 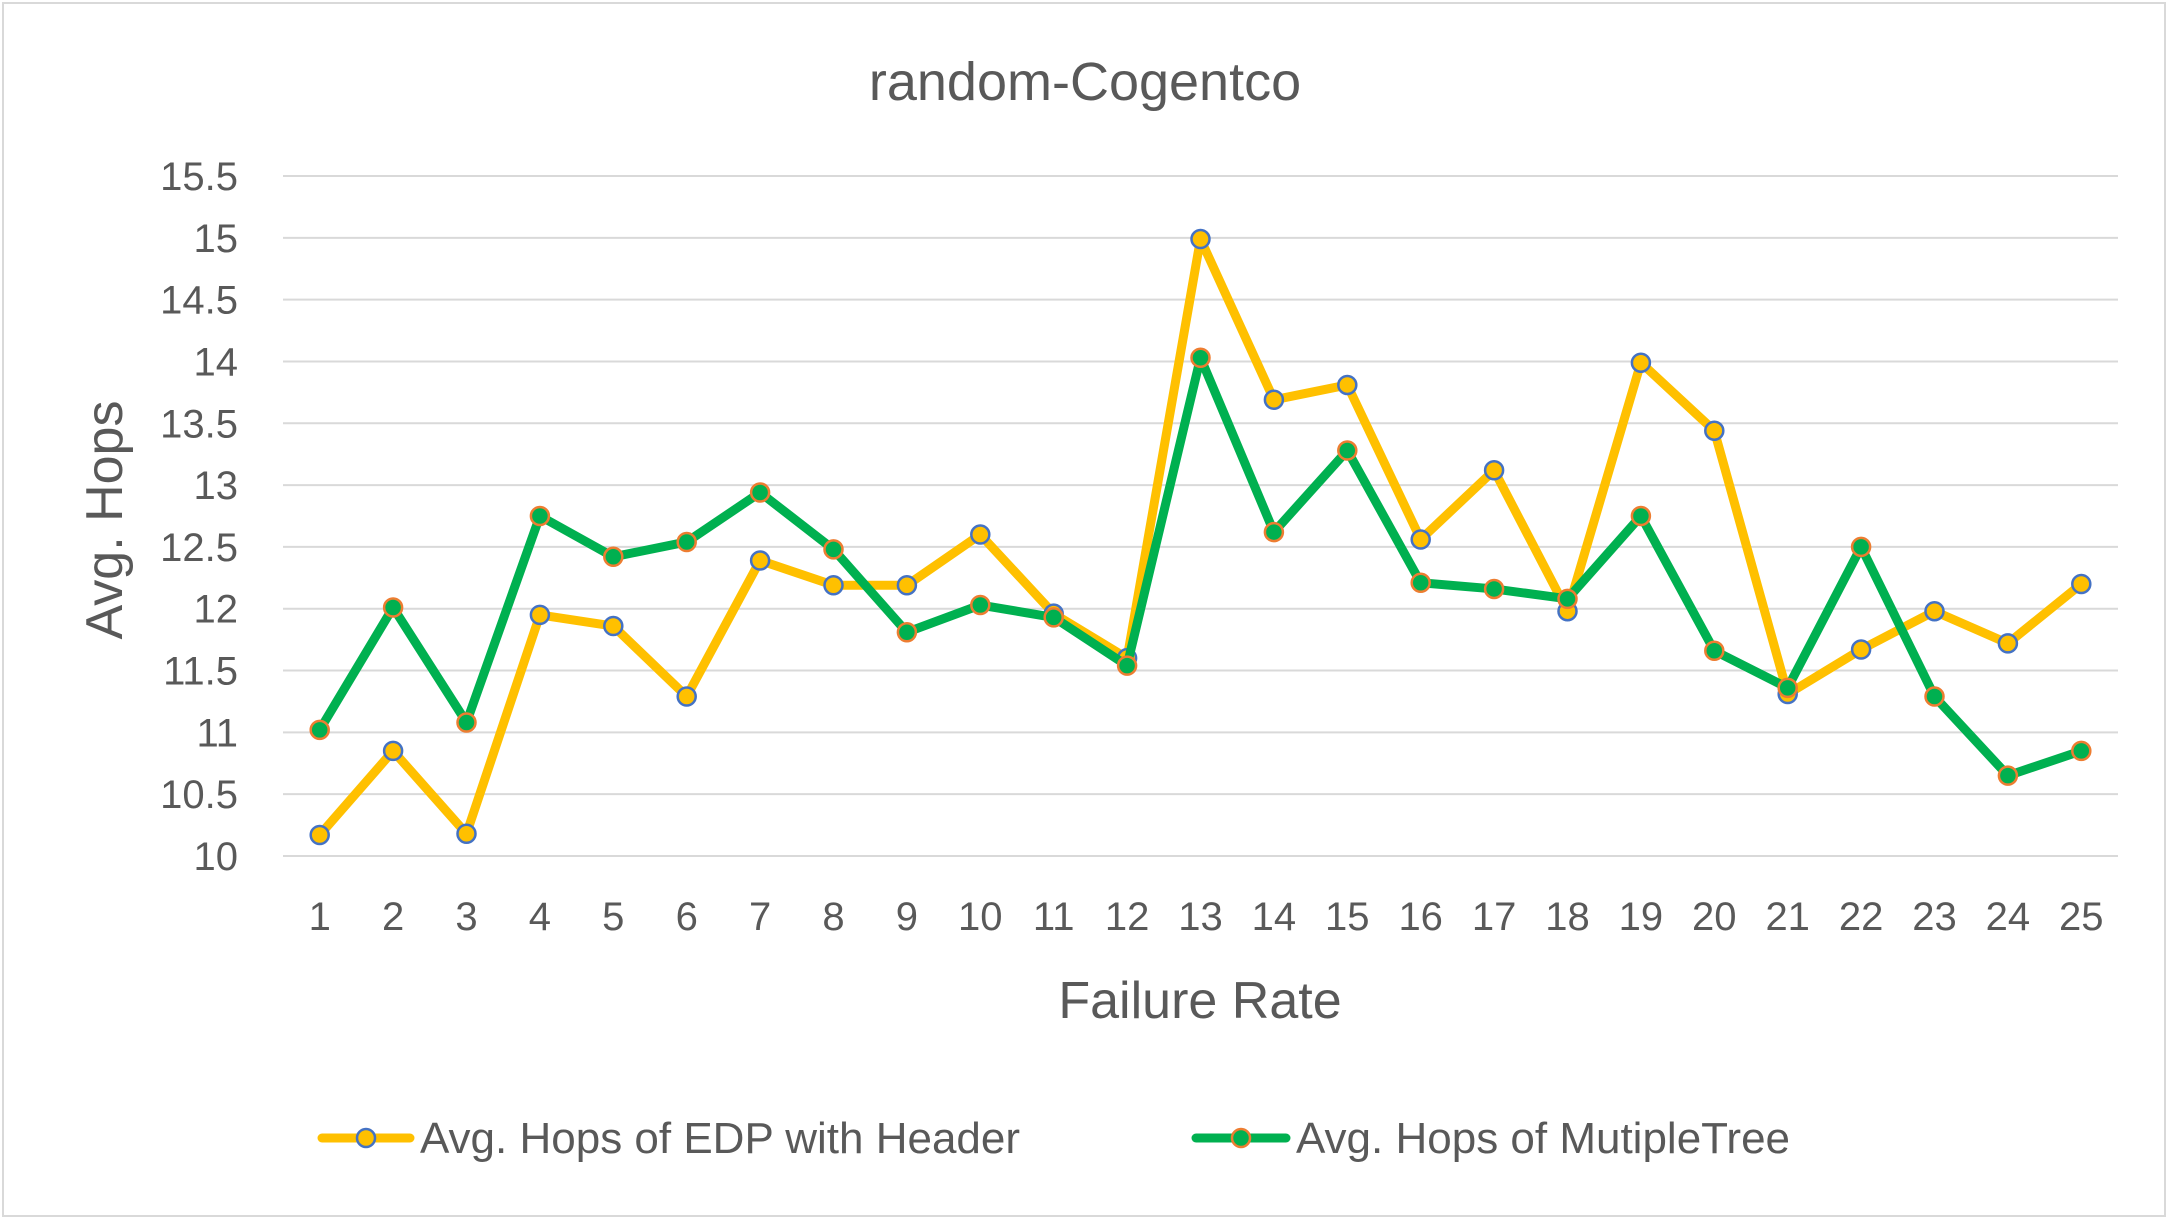 What do you see at coordinates (1054, 917) in the screenshot?
I see `x-tick-label-11: 11` at bounding box center [1054, 917].